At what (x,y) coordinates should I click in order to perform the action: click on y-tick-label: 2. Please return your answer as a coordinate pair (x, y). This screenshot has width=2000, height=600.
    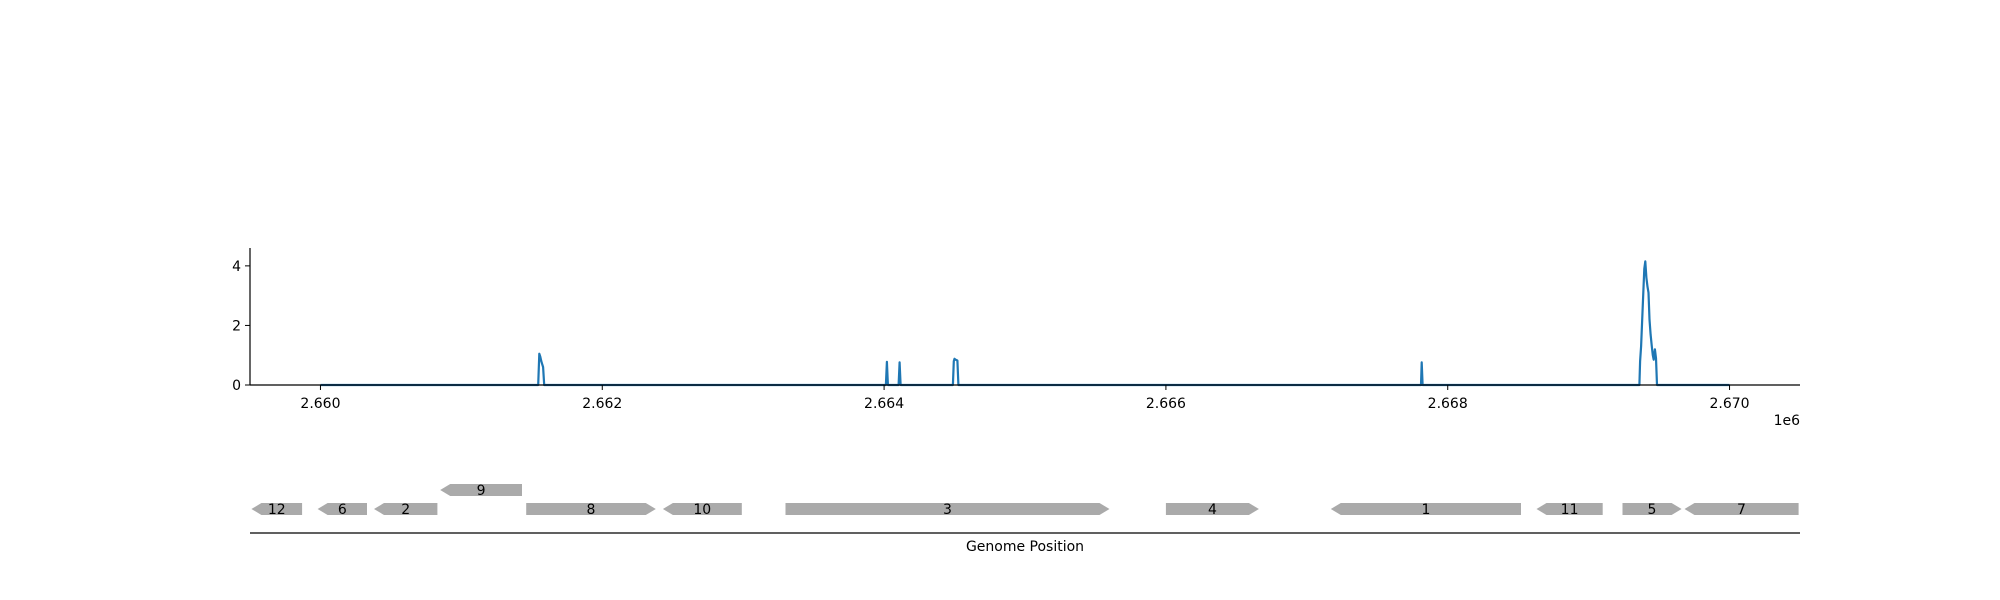
    Looking at the image, I should click on (236, 326).